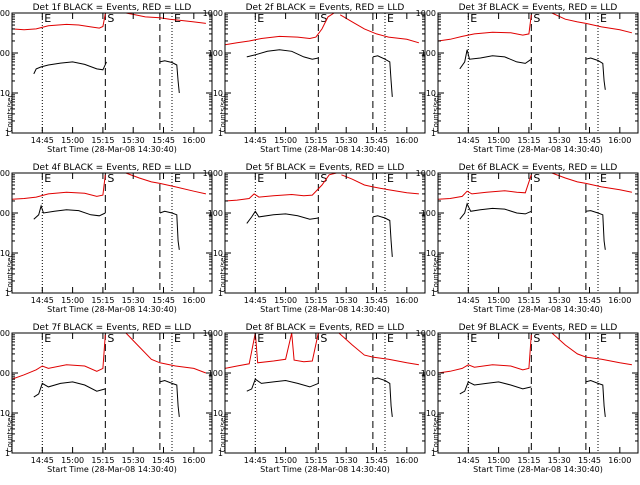  What do you see at coordinates (325, 328) in the screenshot?
I see `panel-title: Det 8f BLACK = Events, RED = LLD` at bounding box center [325, 328].